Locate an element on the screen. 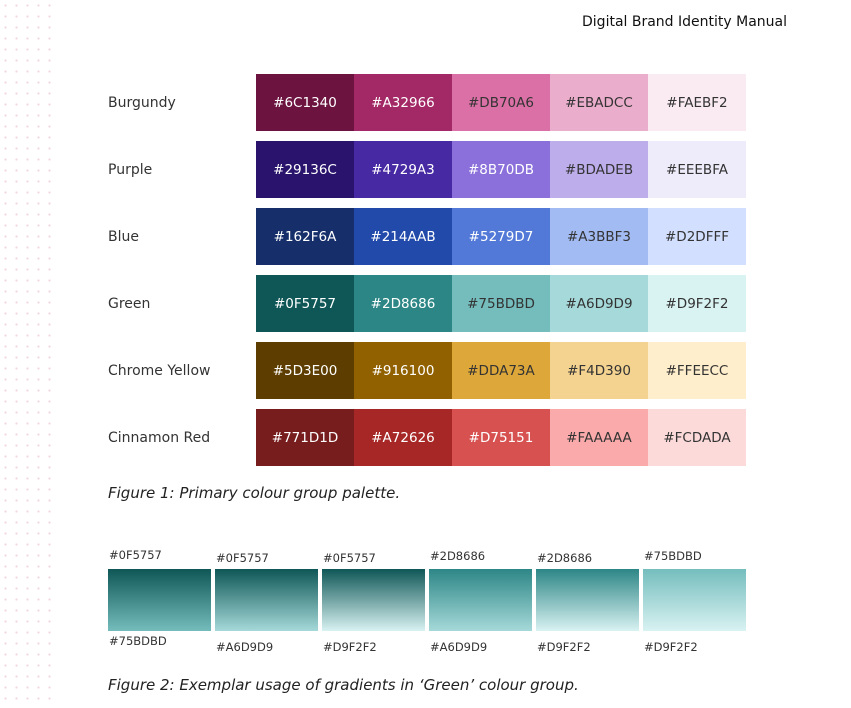 The height and width of the screenshot is (708, 851). colour-swatch: #A72626 is located at coordinates (403, 437).